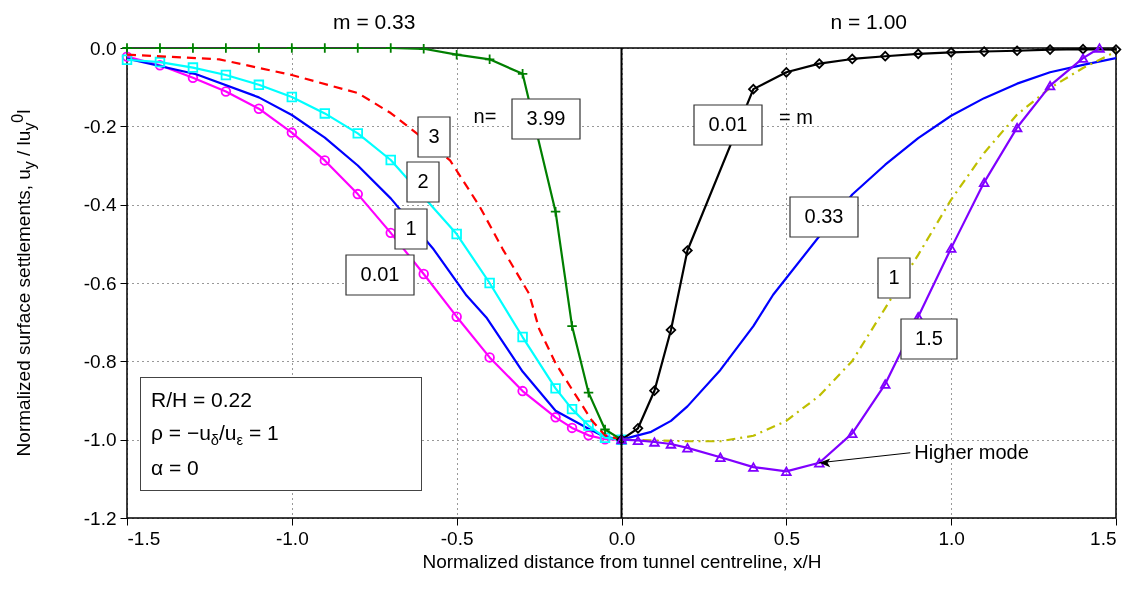 This screenshot has width=1140, height=598. What do you see at coordinates (292, 538) in the screenshot?
I see `x-tick-label: -1.0` at bounding box center [292, 538].